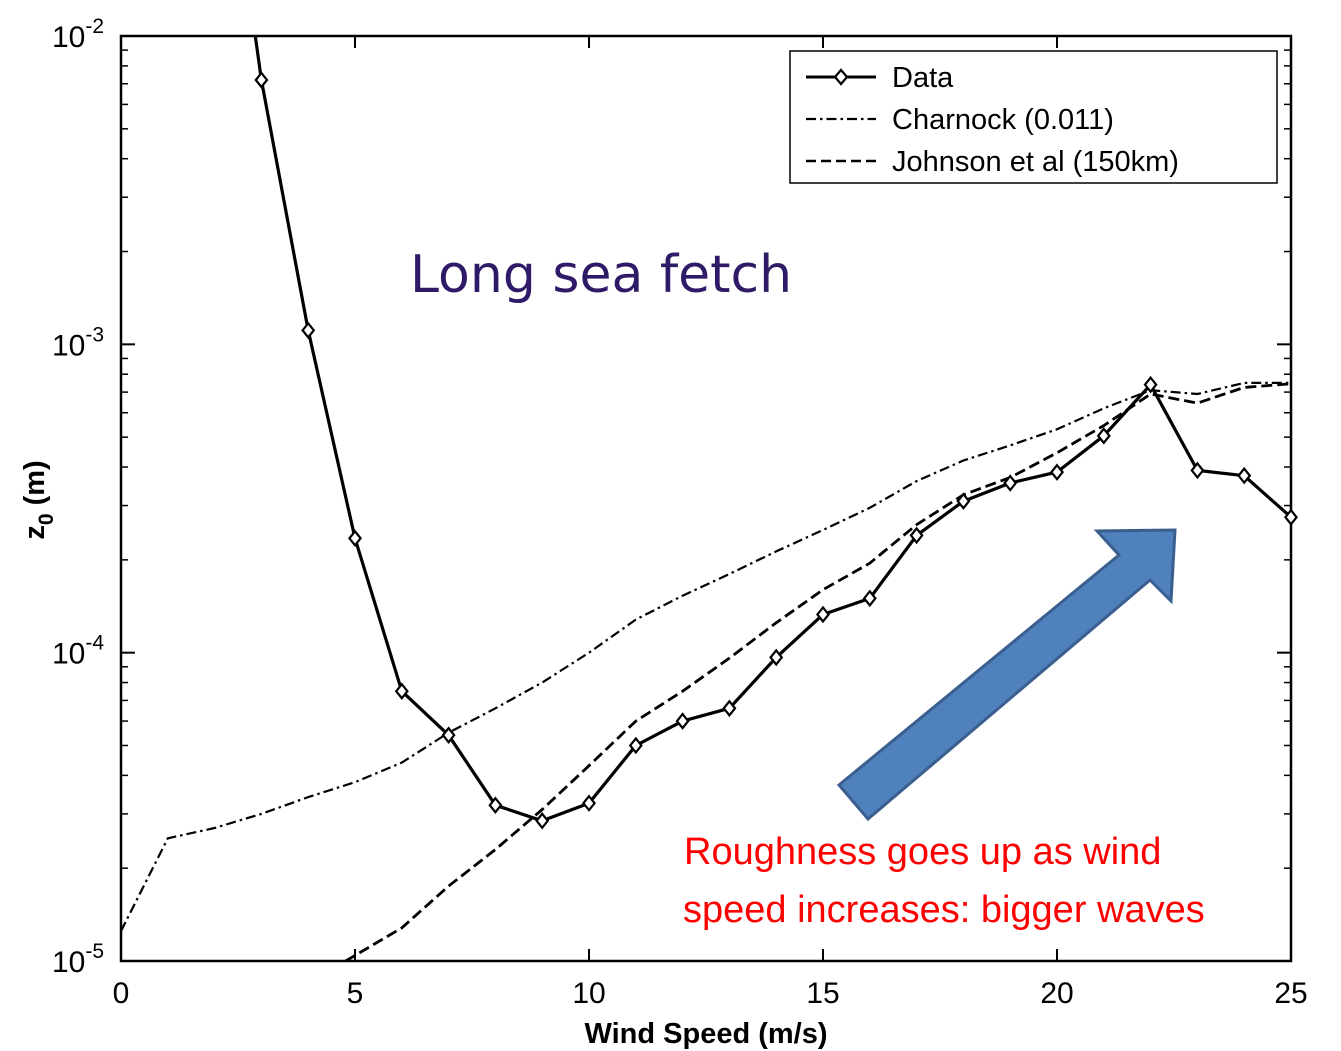 This screenshot has width=1341, height=1051. I want to click on annotation-note-line2: speed increases: bigger waves, so click(944, 910).